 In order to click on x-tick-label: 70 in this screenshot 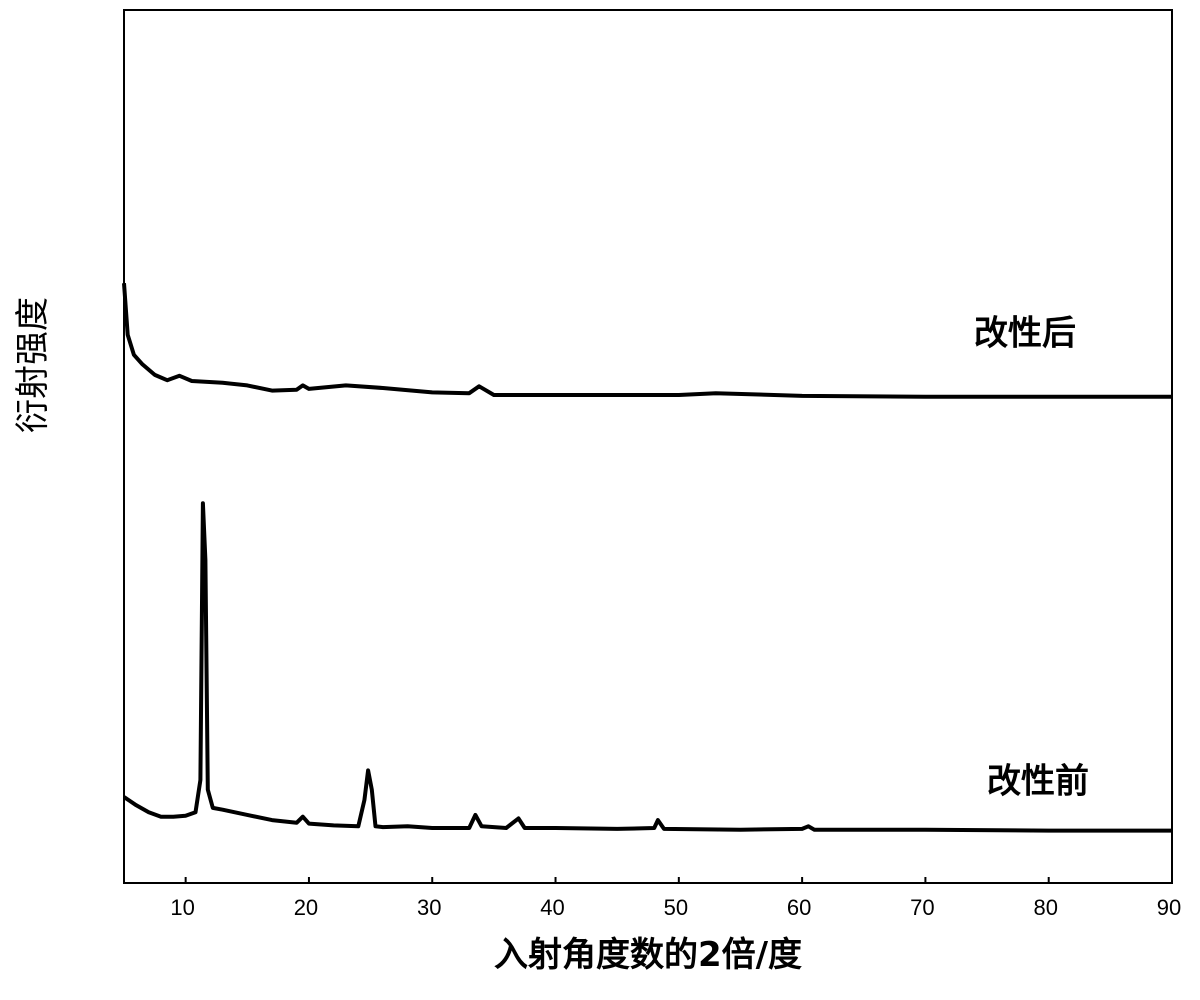, I will do `click(922, 907)`.